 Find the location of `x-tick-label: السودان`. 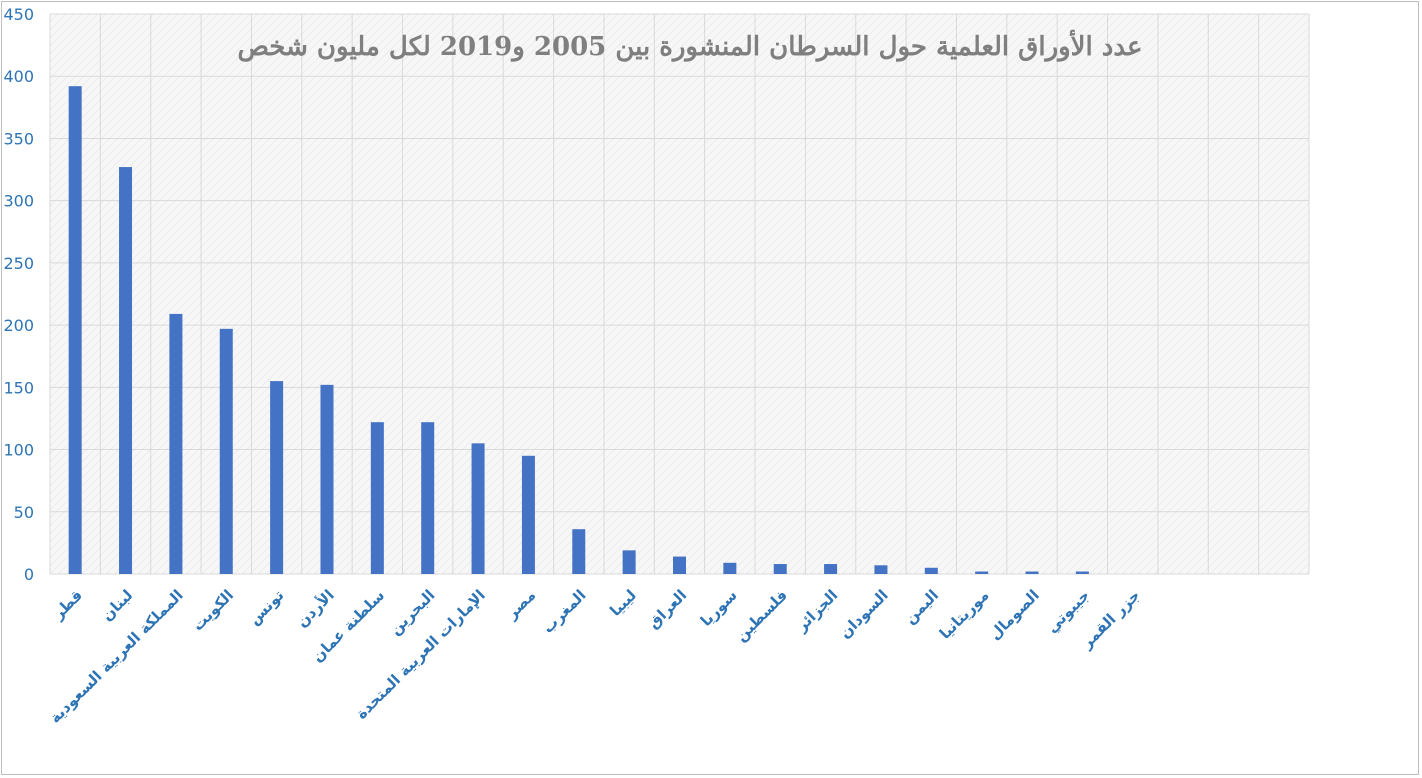

x-tick-label: السودان is located at coordinates (864, 614).